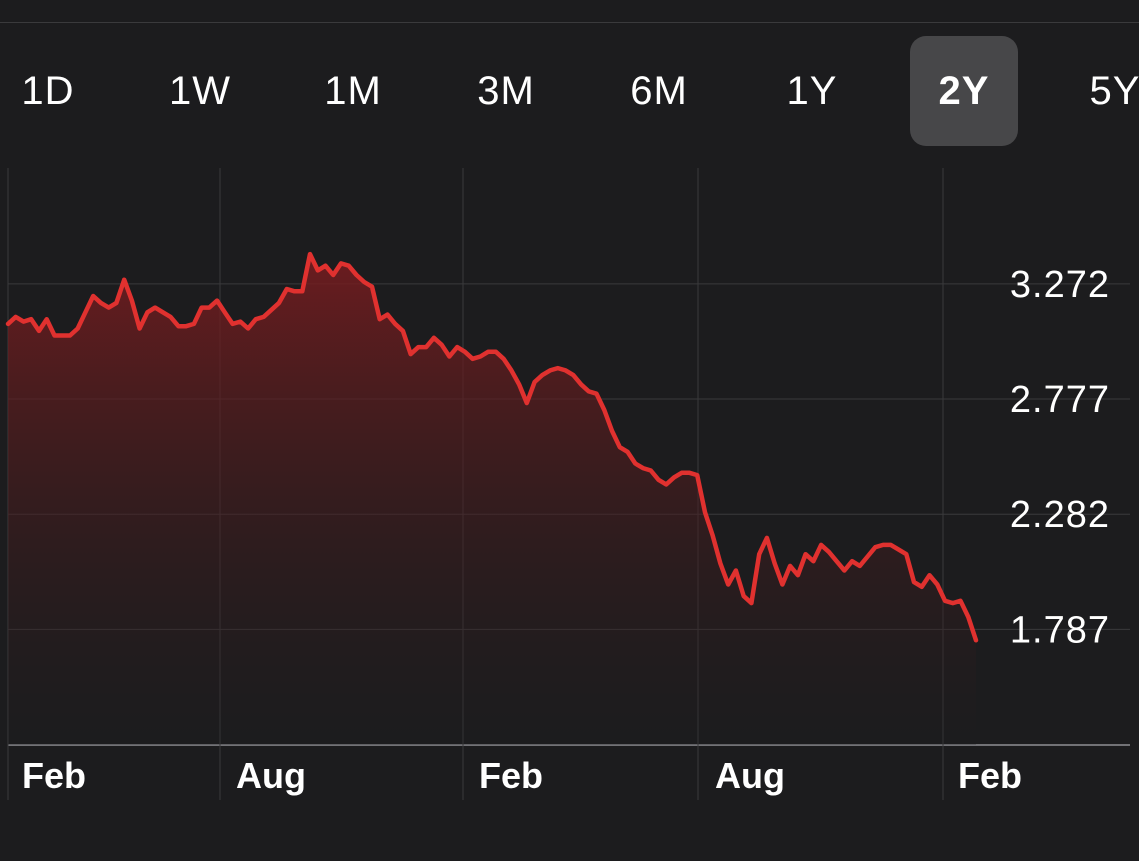 The width and height of the screenshot is (1139, 861). I want to click on top-divider, so click(569, 22).